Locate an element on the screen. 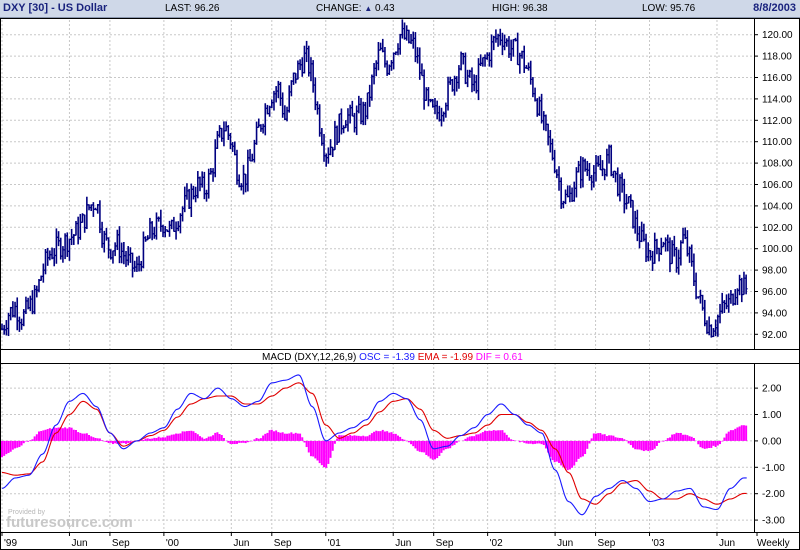 The image size is (800, 550). price-ytick-label: 94.00 is located at coordinates (774, 313).